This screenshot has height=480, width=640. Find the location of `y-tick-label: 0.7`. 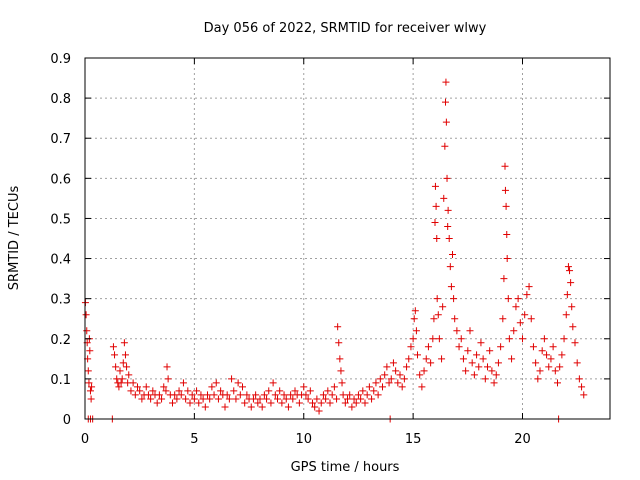

y-tick-label: 0.7 is located at coordinates (60, 139).